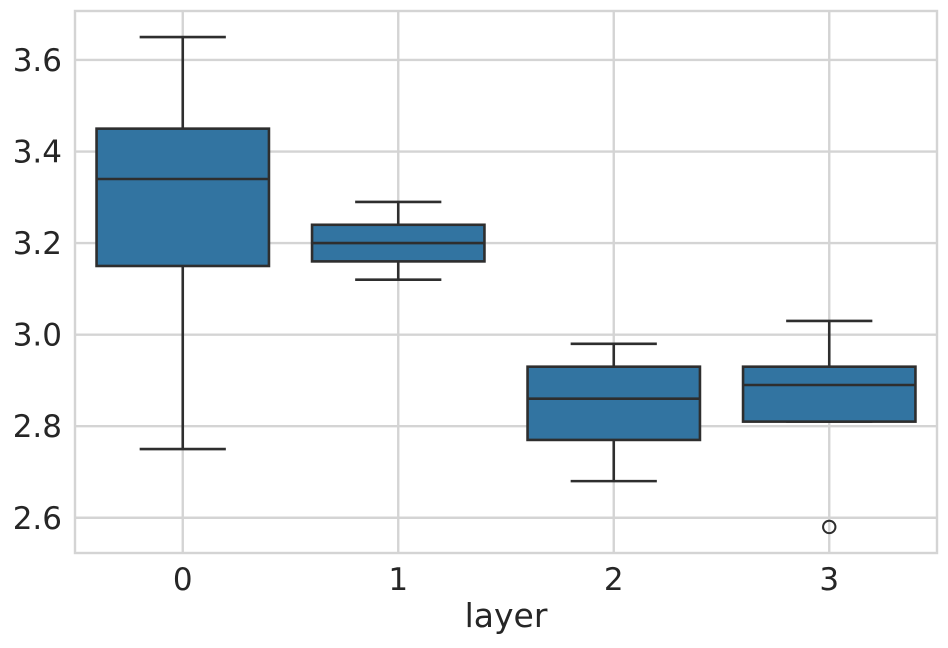  Describe the element at coordinates (829, 580) in the screenshot. I see `x-tick-label: 3` at that location.